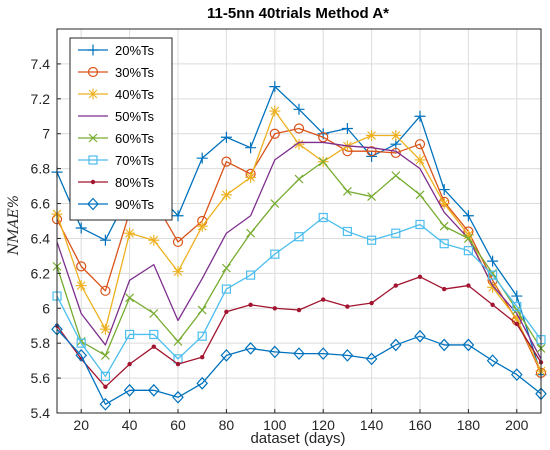  Describe the element at coordinates (135, 160) in the screenshot. I see `legend-label: 70%Ts` at that location.